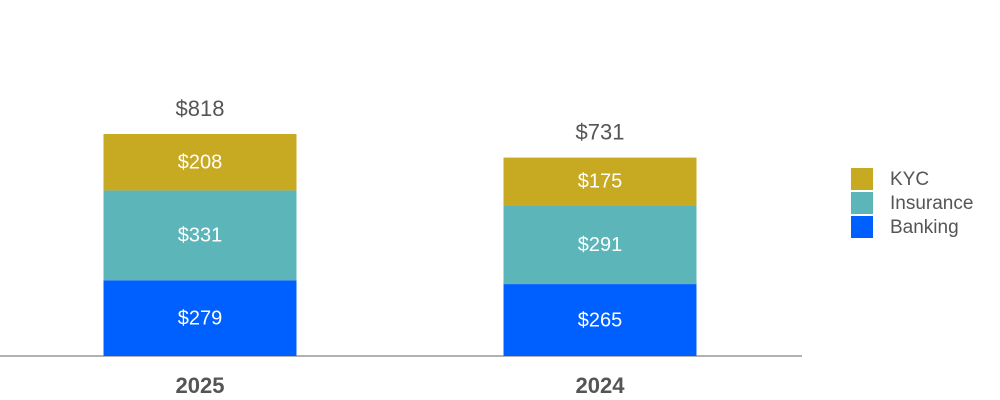  Describe the element at coordinates (600, 131) in the screenshot. I see `total-label: $731` at that location.